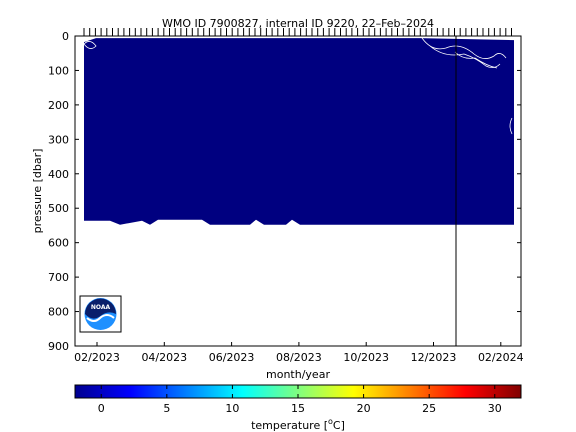 The width and height of the screenshot is (576, 432). What do you see at coordinates (164, 357) in the screenshot?
I see `x-tick-label: 04/2023` at bounding box center [164, 357].